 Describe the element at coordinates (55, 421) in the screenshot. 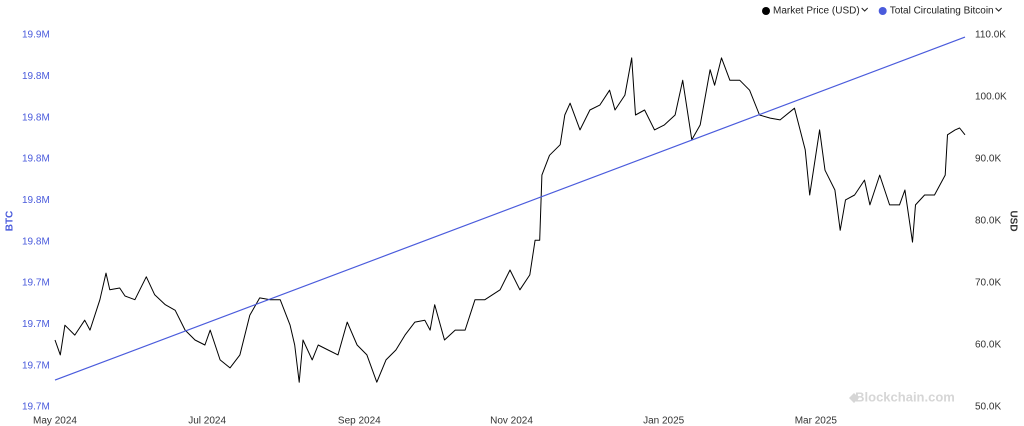

I see `x-tick-label: May 2024` at that location.